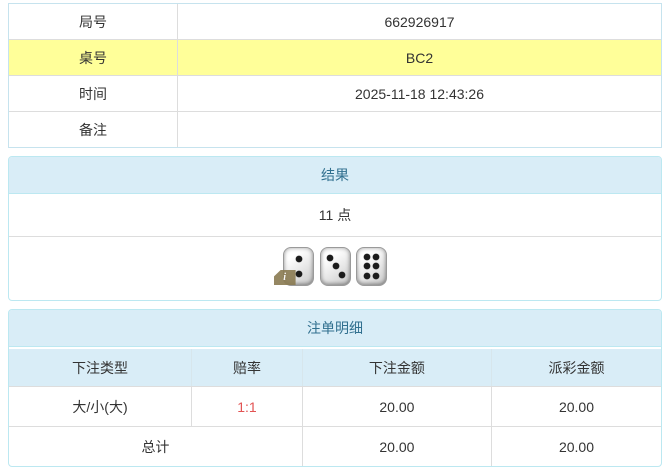 The image size is (666, 467). I want to click on table-row-remark: 备注, so click(335, 129).